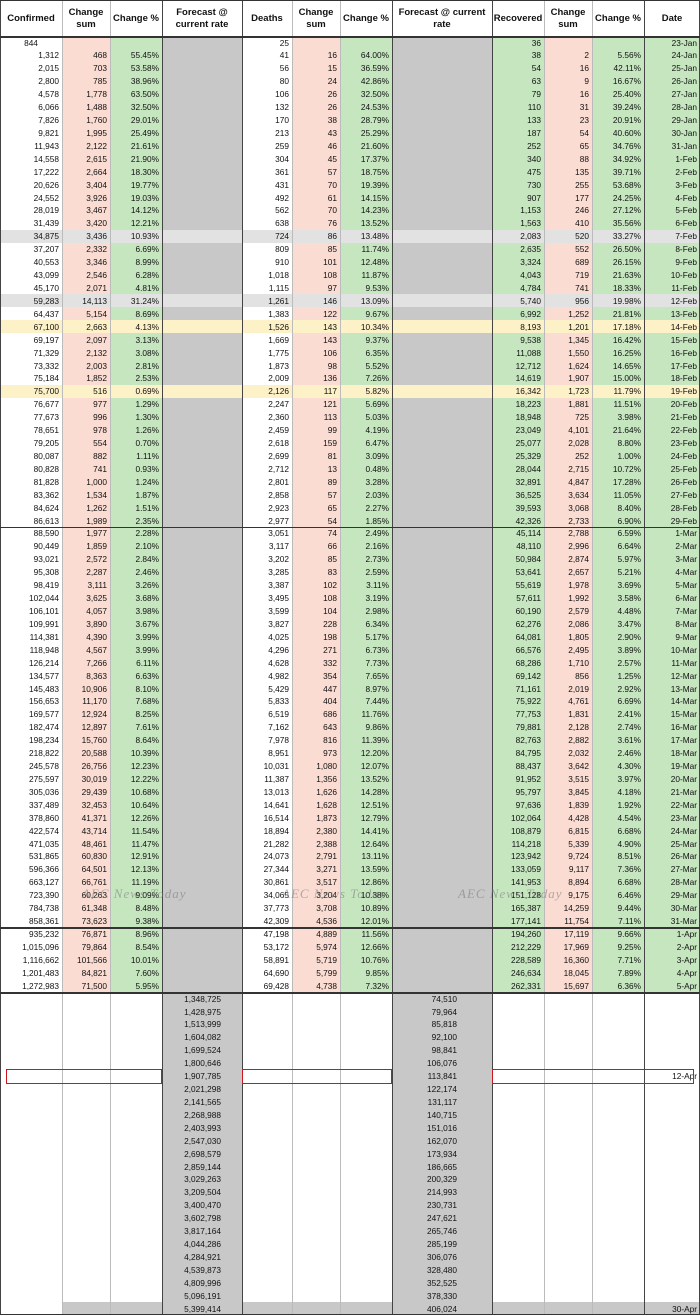 The width and height of the screenshot is (700, 1315). What do you see at coordinates (578, 804) in the screenshot?
I see `rec-change-sum-cell: 1,839` at bounding box center [578, 804].